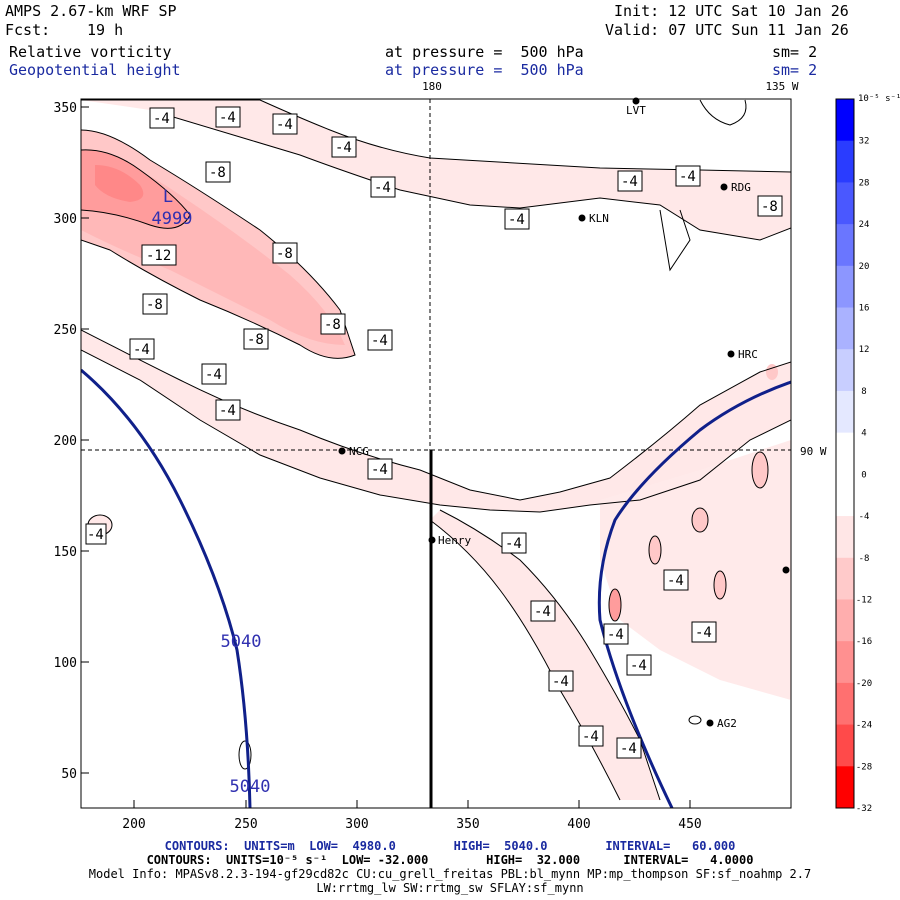 This screenshot has width=900, height=900. I want to click on model-title: AMPS 2.67-km WRF SP, so click(91, 11).